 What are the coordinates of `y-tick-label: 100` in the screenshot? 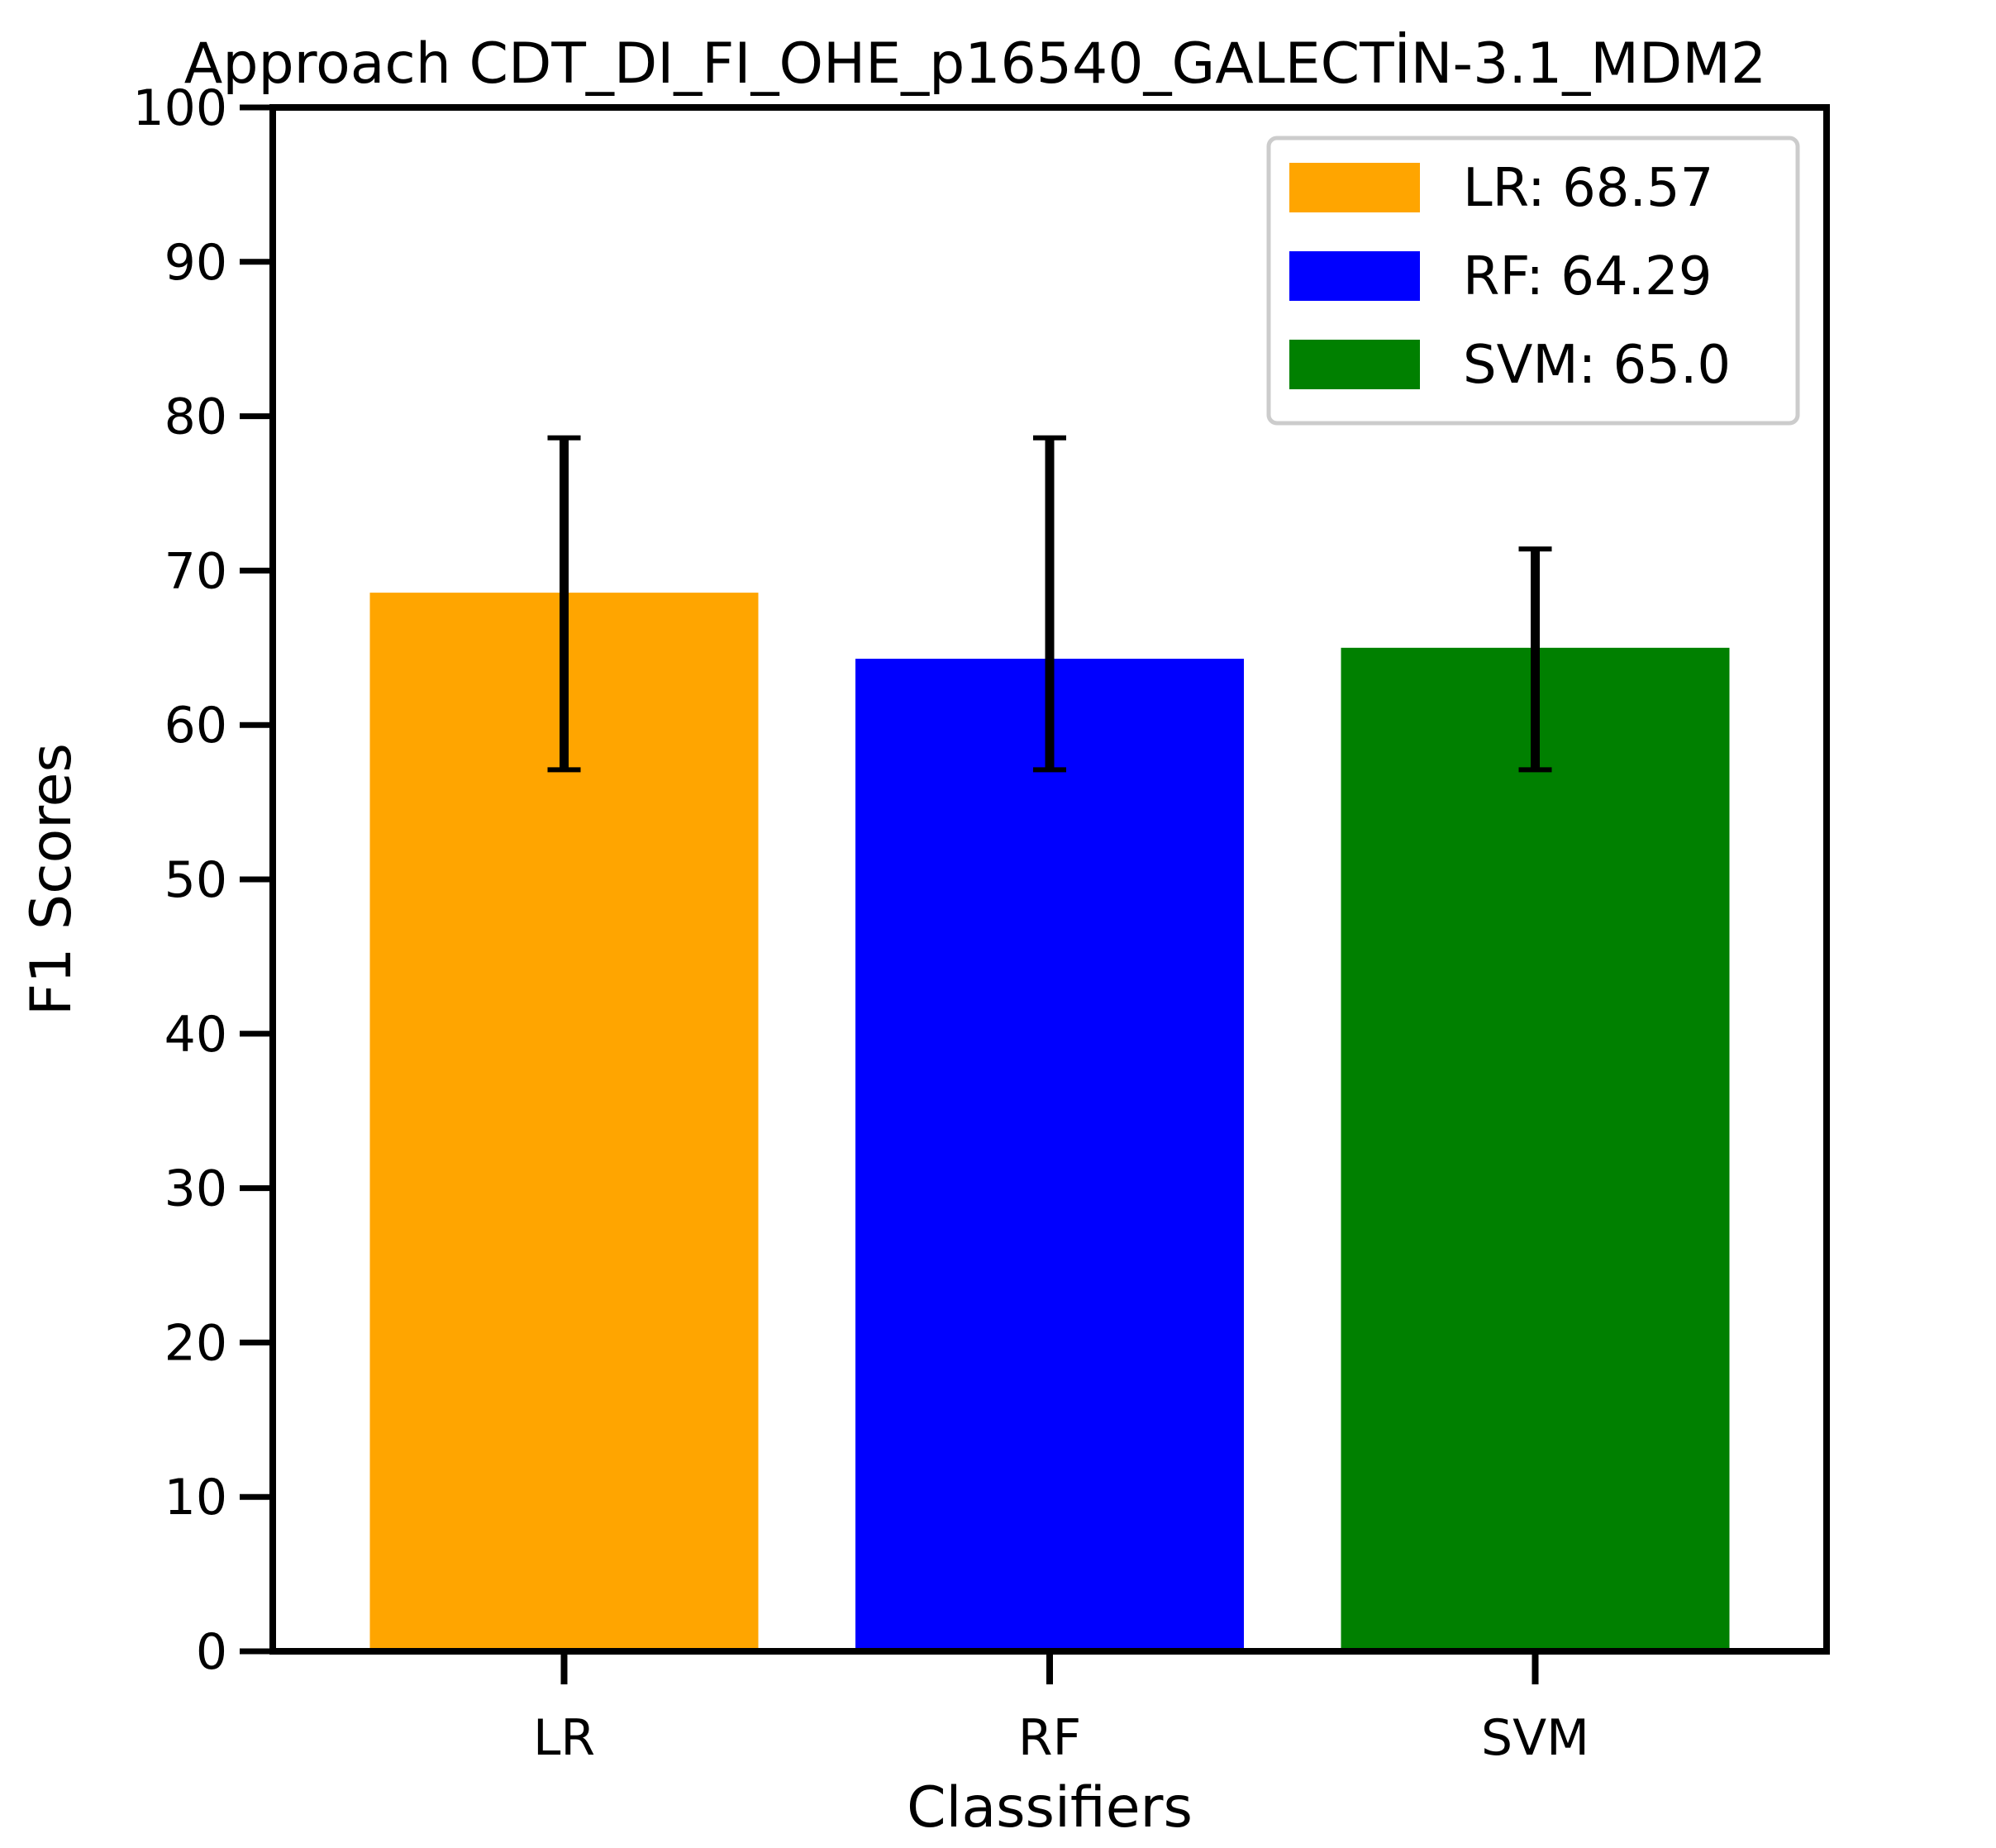 It's located at (179, 108).